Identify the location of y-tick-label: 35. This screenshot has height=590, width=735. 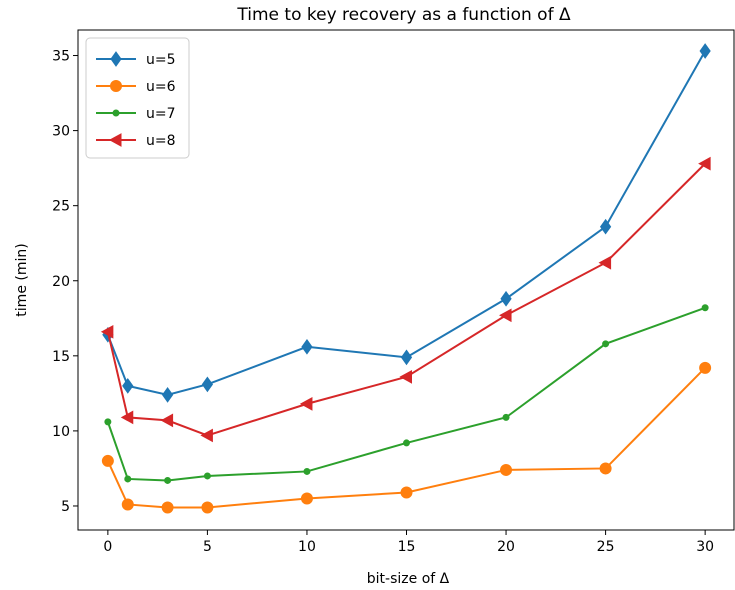
(61, 57).